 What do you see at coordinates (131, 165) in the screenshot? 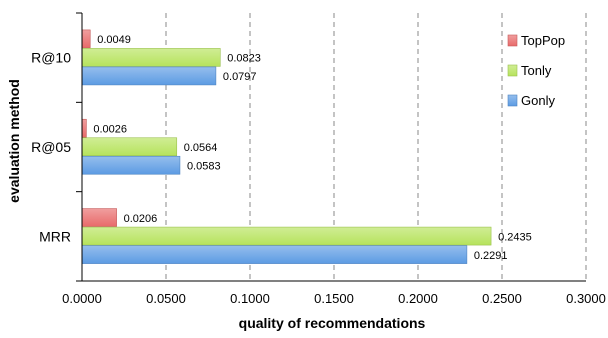
I see `bar-gonly-rat05` at bounding box center [131, 165].